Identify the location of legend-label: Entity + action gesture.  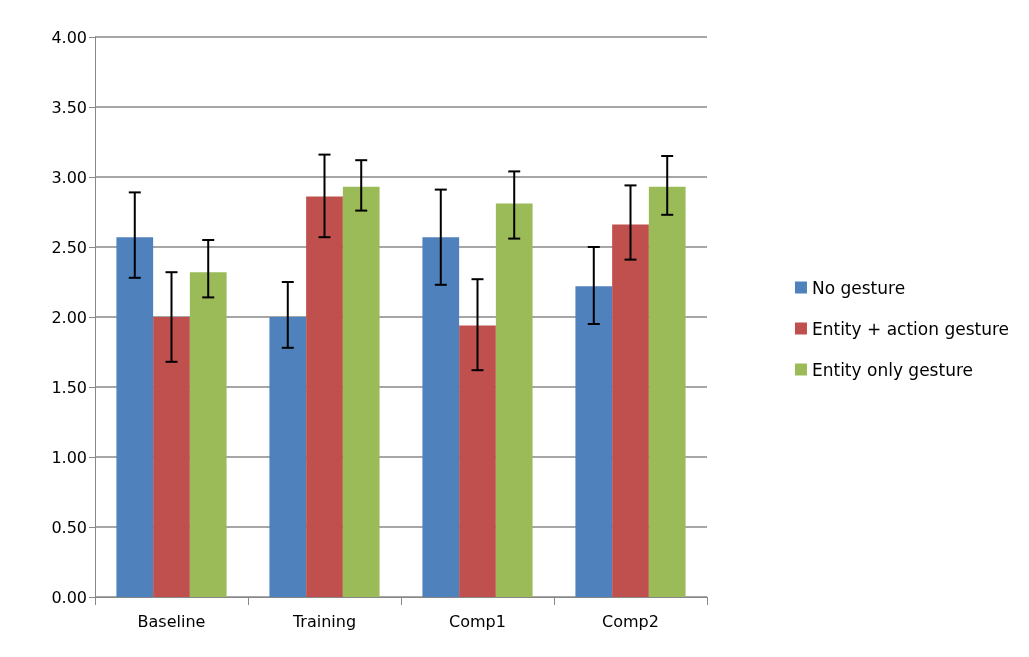
(910, 328).